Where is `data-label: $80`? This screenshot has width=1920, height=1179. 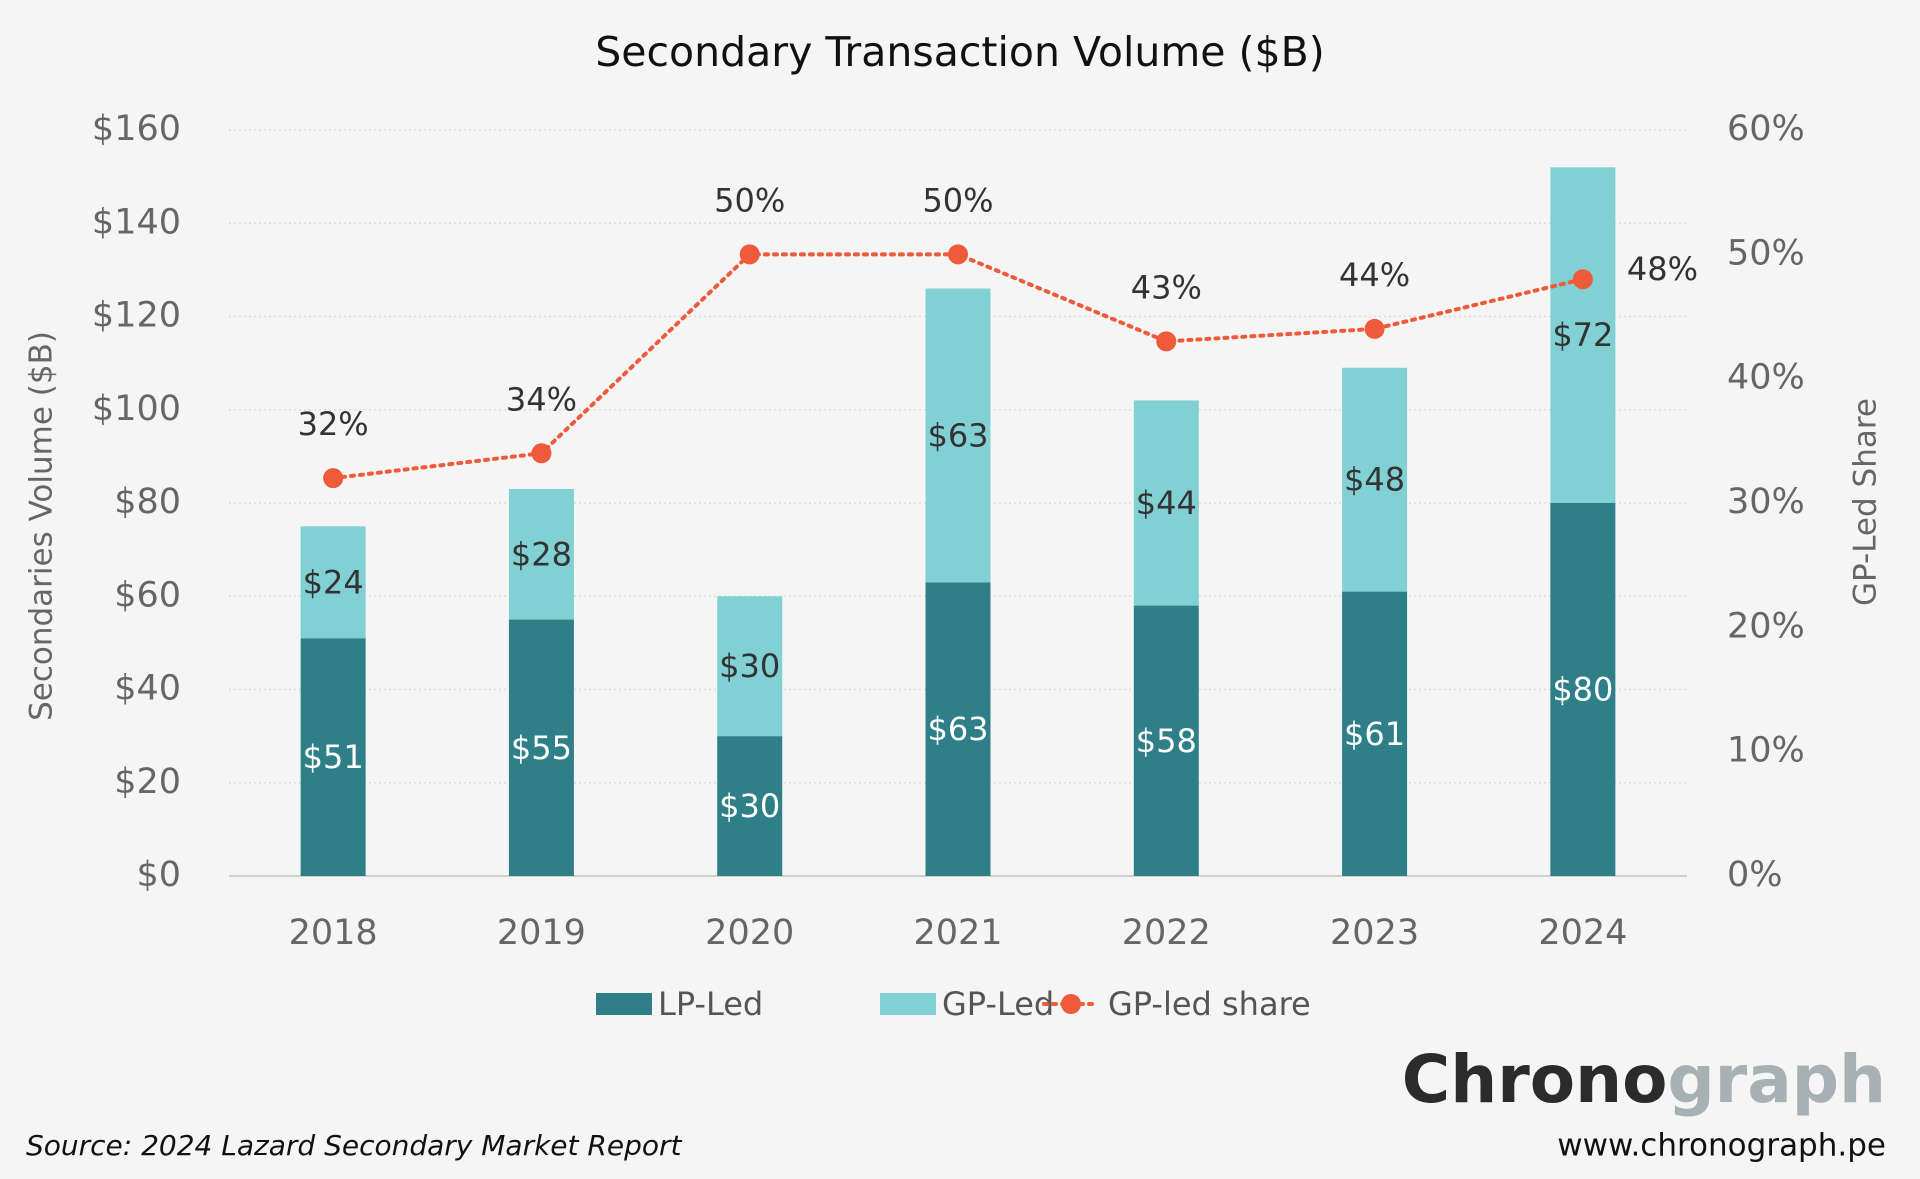 data-label: $80 is located at coordinates (1582, 690).